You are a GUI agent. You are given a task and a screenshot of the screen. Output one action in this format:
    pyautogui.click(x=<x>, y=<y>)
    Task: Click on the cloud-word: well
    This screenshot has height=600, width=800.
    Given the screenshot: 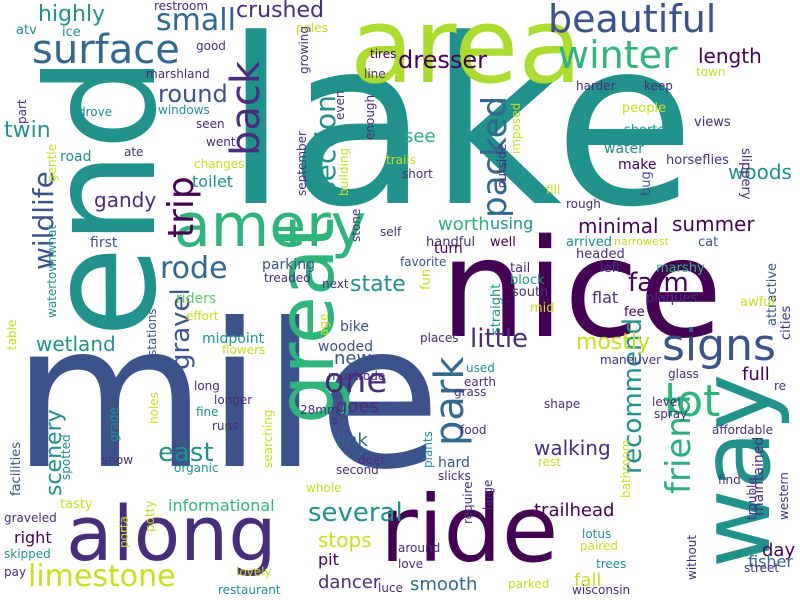 What is the action you would take?
    pyautogui.click(x=503, y=242)
    